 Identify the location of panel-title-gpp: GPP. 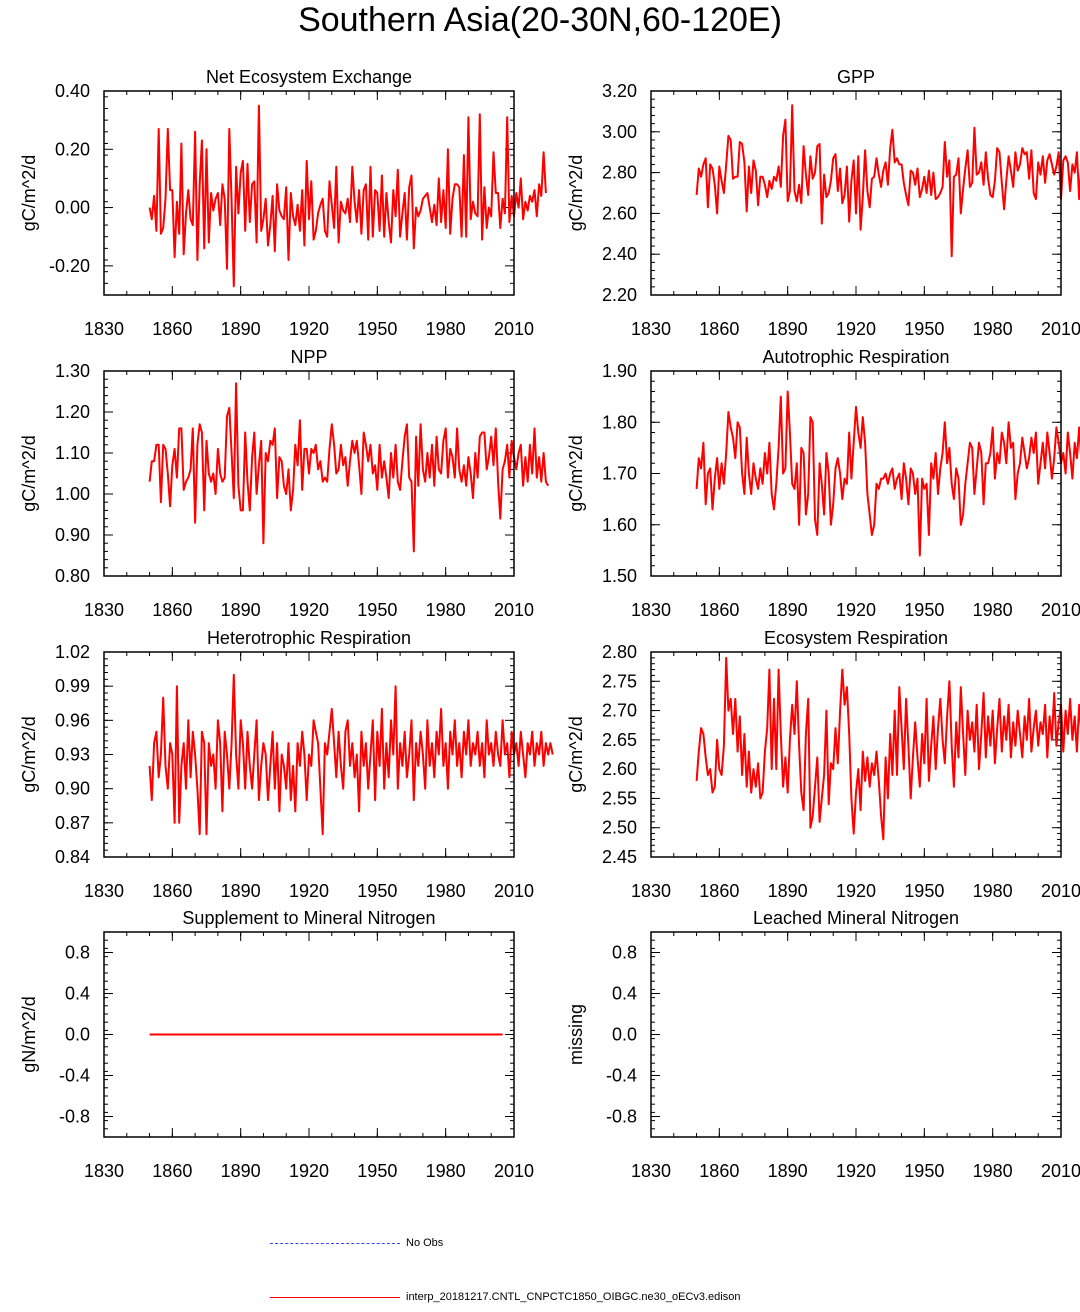
(856, 77).